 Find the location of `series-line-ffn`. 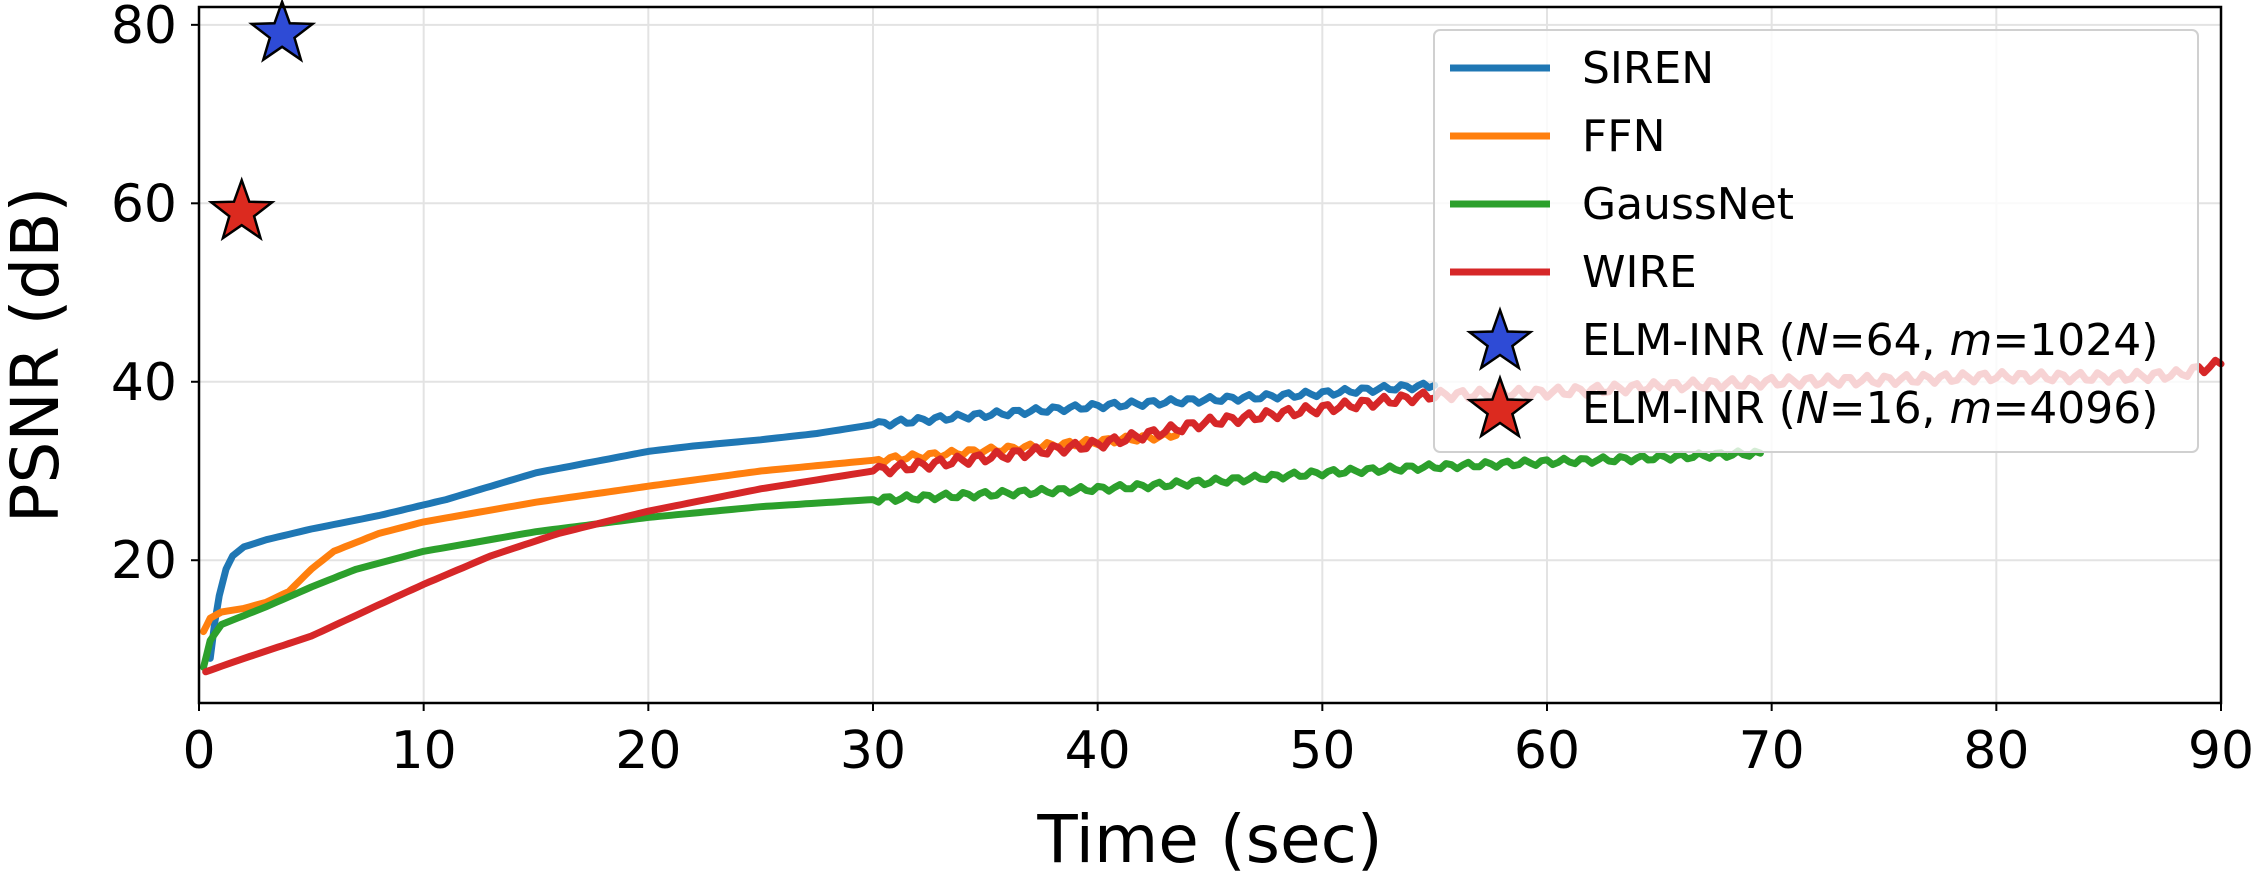

series-line-ffn is located at coordinates (690, 532).